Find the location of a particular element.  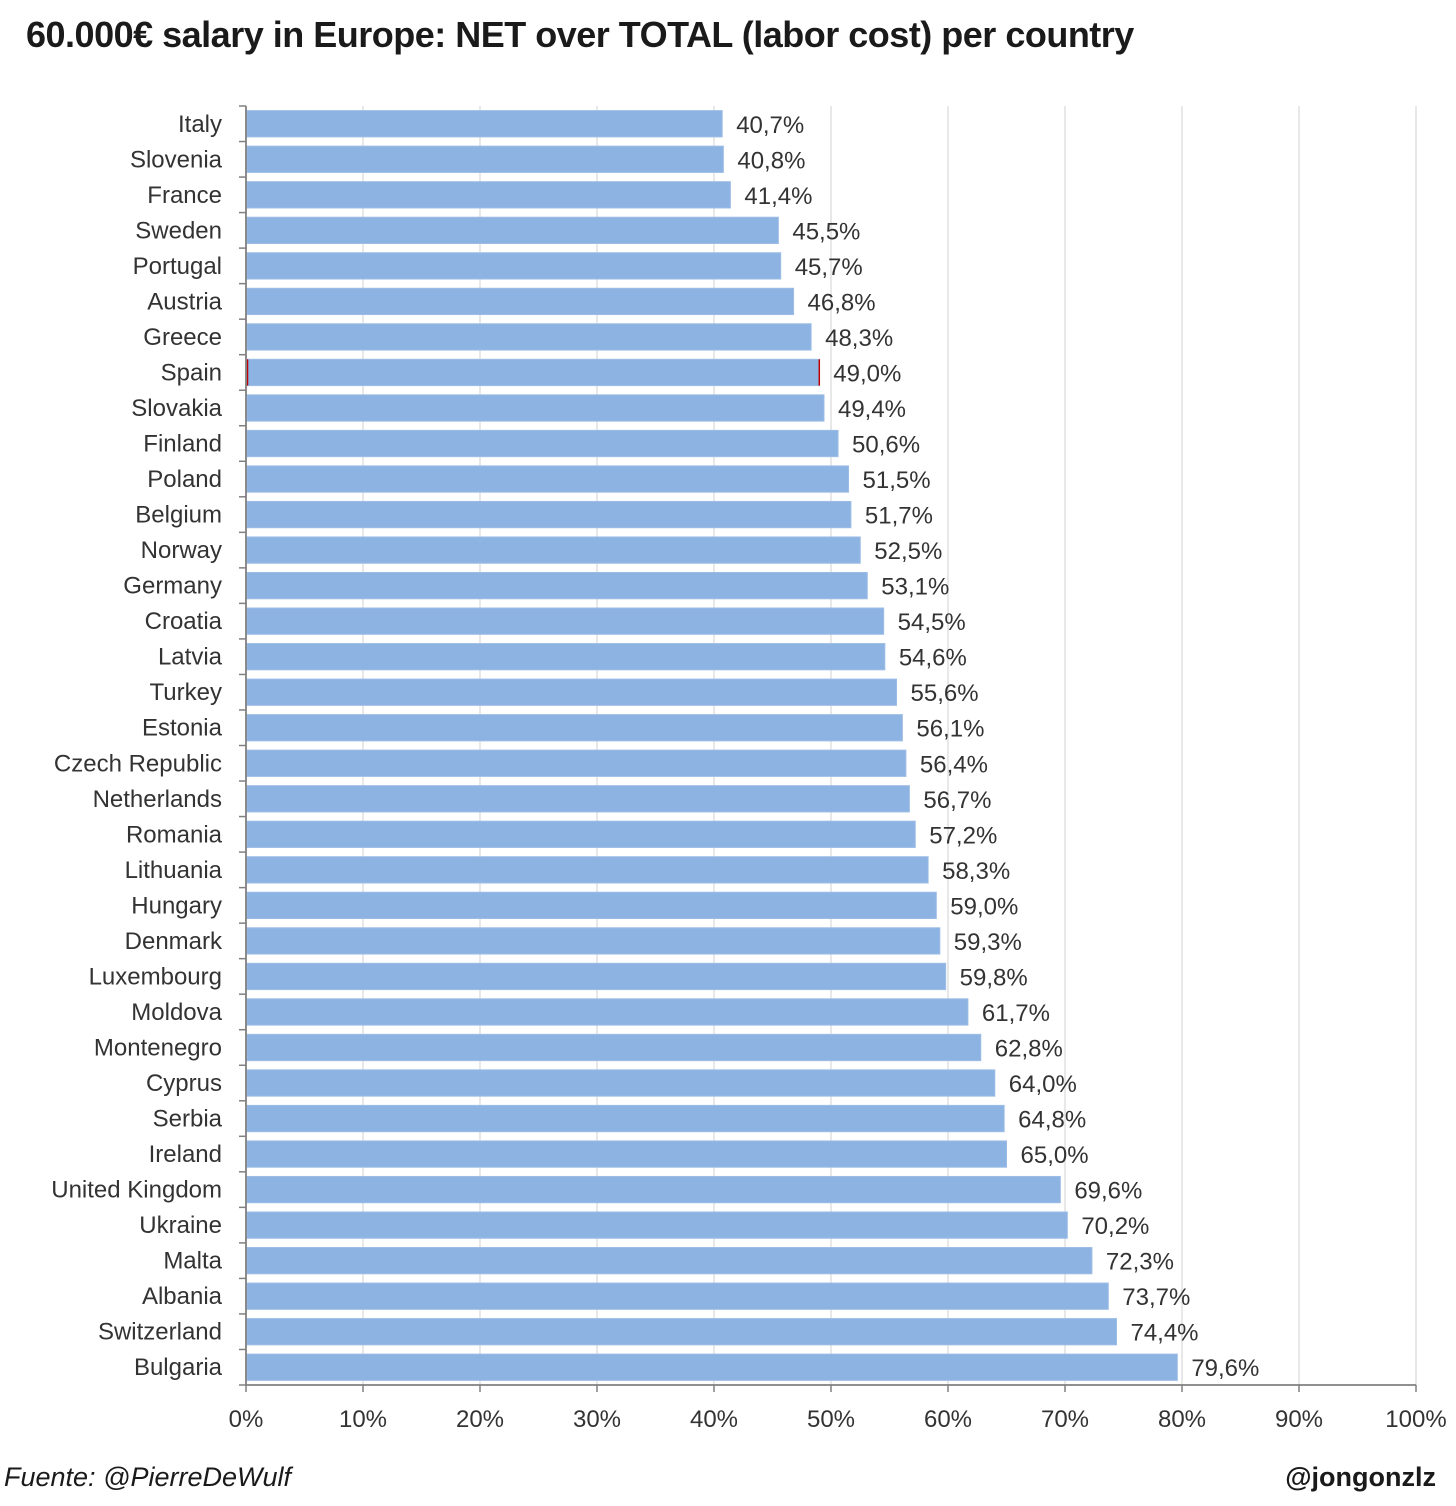

bar-norway is located at coordinates (553, 550).